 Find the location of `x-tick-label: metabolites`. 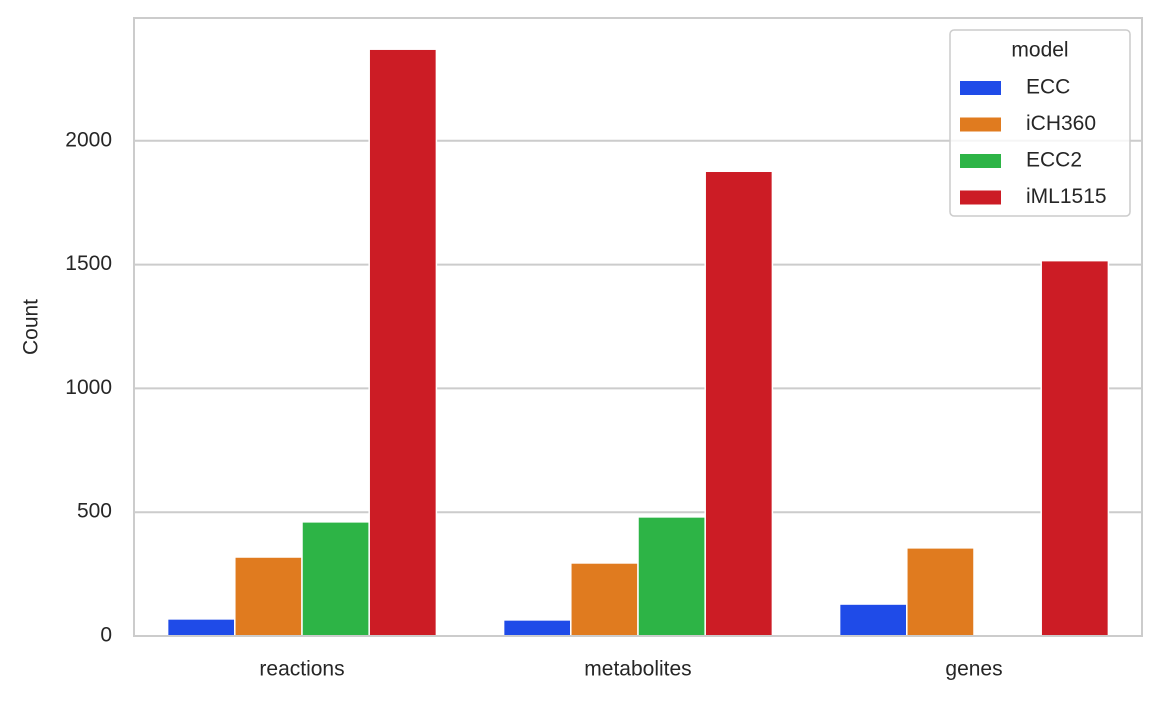

x-tick-label: metabolites is located at coordinates (637, 669).